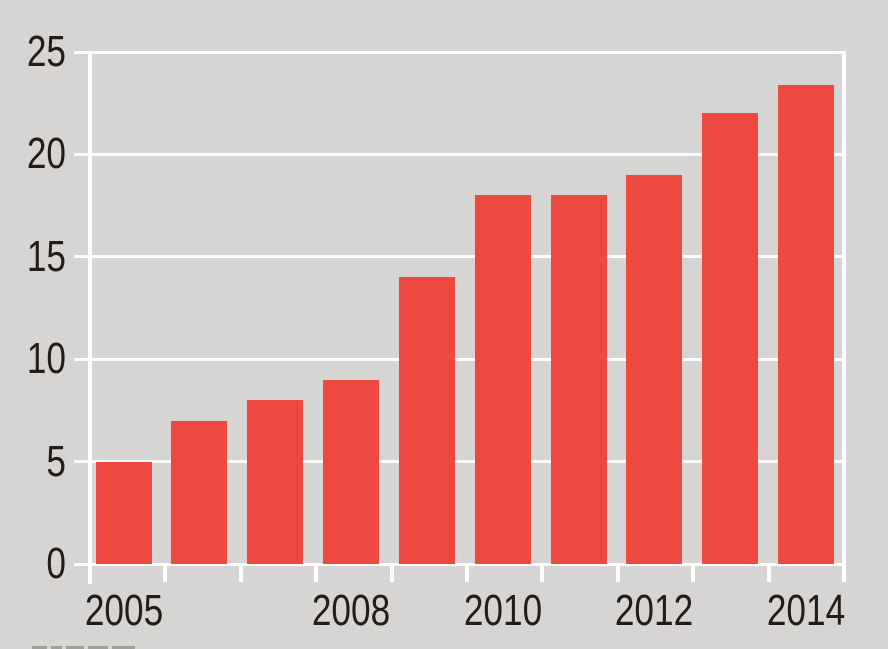  I want to click on y-axis-line, so click(90, 318).